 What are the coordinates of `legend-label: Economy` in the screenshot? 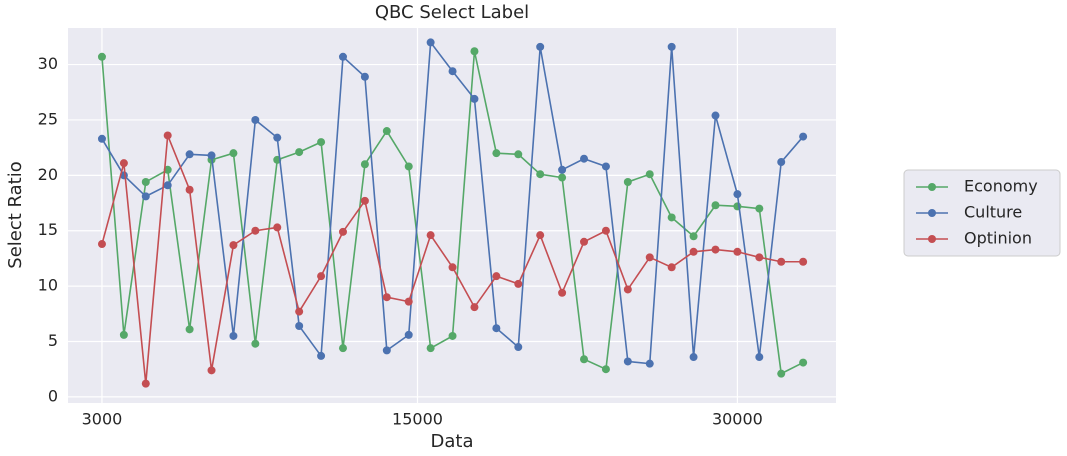 It's located at (1001, 186).